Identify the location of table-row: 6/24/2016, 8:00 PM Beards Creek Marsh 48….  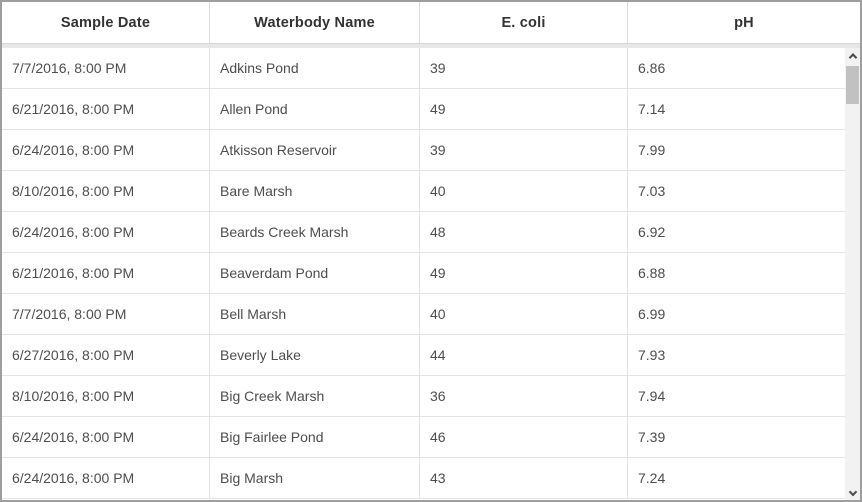
(431, 232).